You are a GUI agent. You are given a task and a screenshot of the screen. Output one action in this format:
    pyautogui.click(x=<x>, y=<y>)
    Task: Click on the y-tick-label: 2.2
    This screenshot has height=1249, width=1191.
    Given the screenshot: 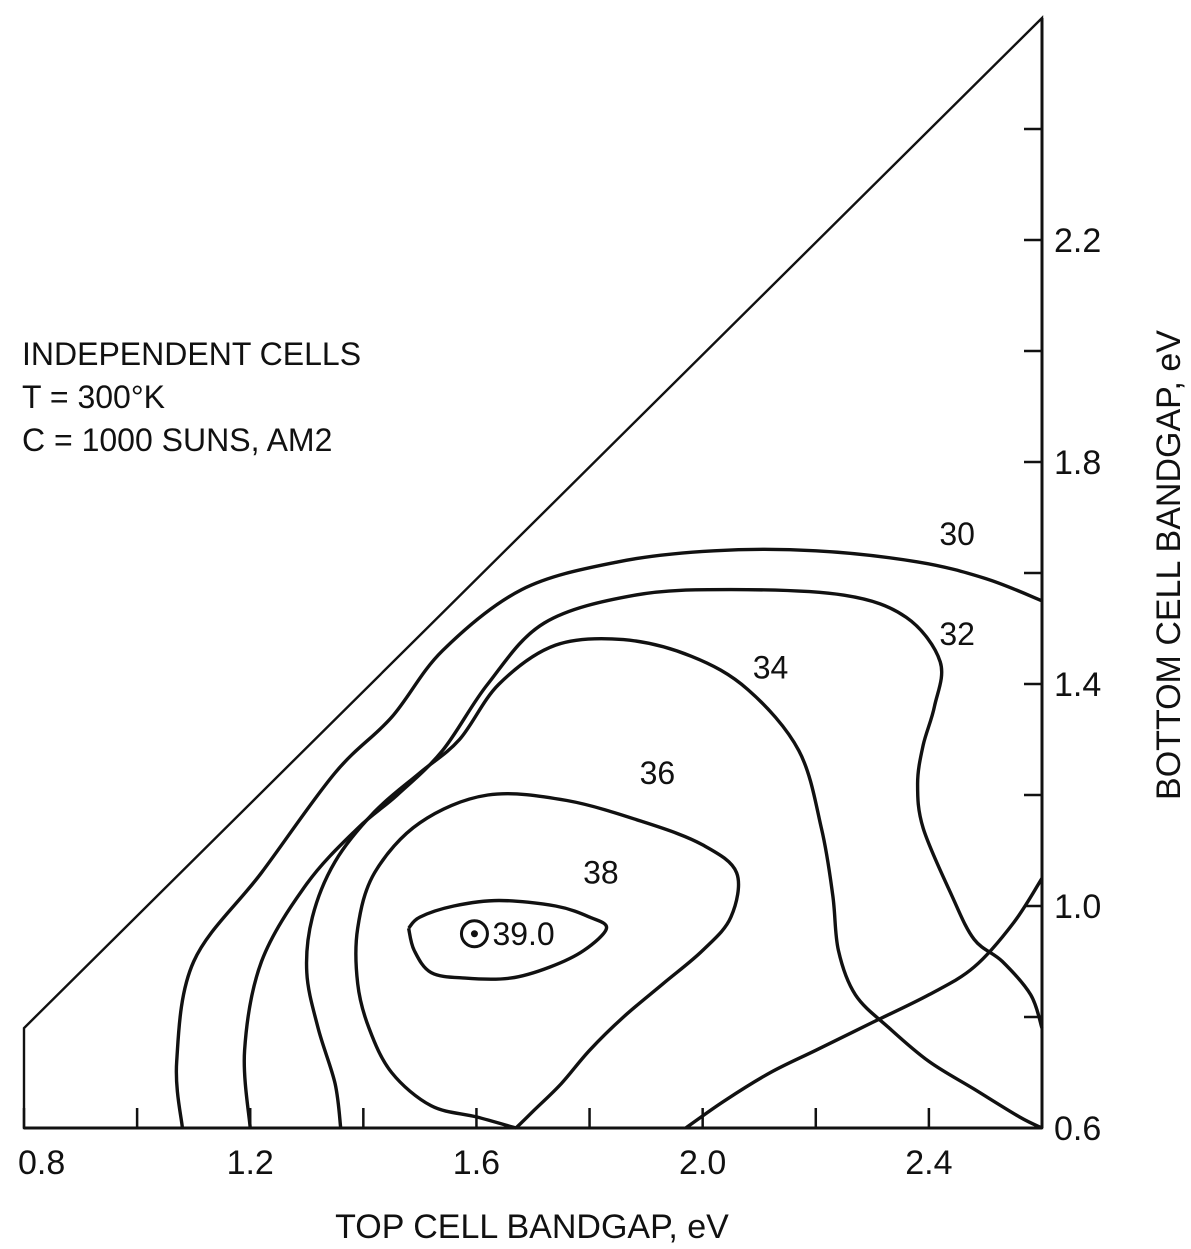 What is the action you would take?
    pyautogui.click(x=1077, y=241)
    